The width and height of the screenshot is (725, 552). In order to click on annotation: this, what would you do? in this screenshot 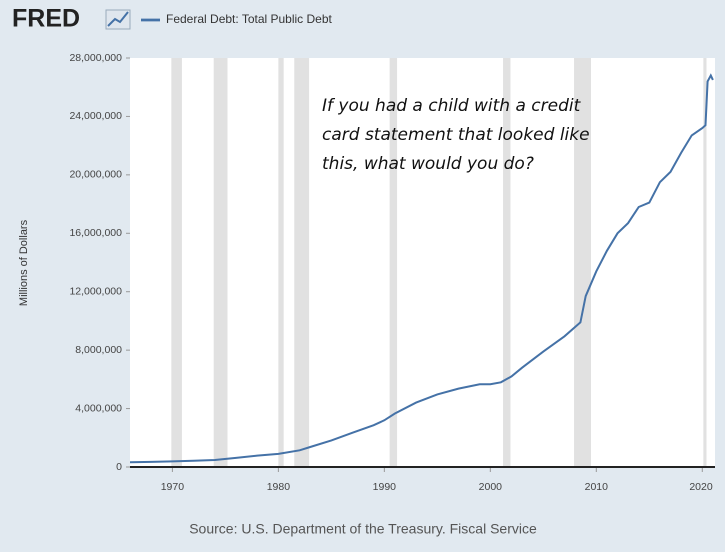, I will do `click(428, 164)`.